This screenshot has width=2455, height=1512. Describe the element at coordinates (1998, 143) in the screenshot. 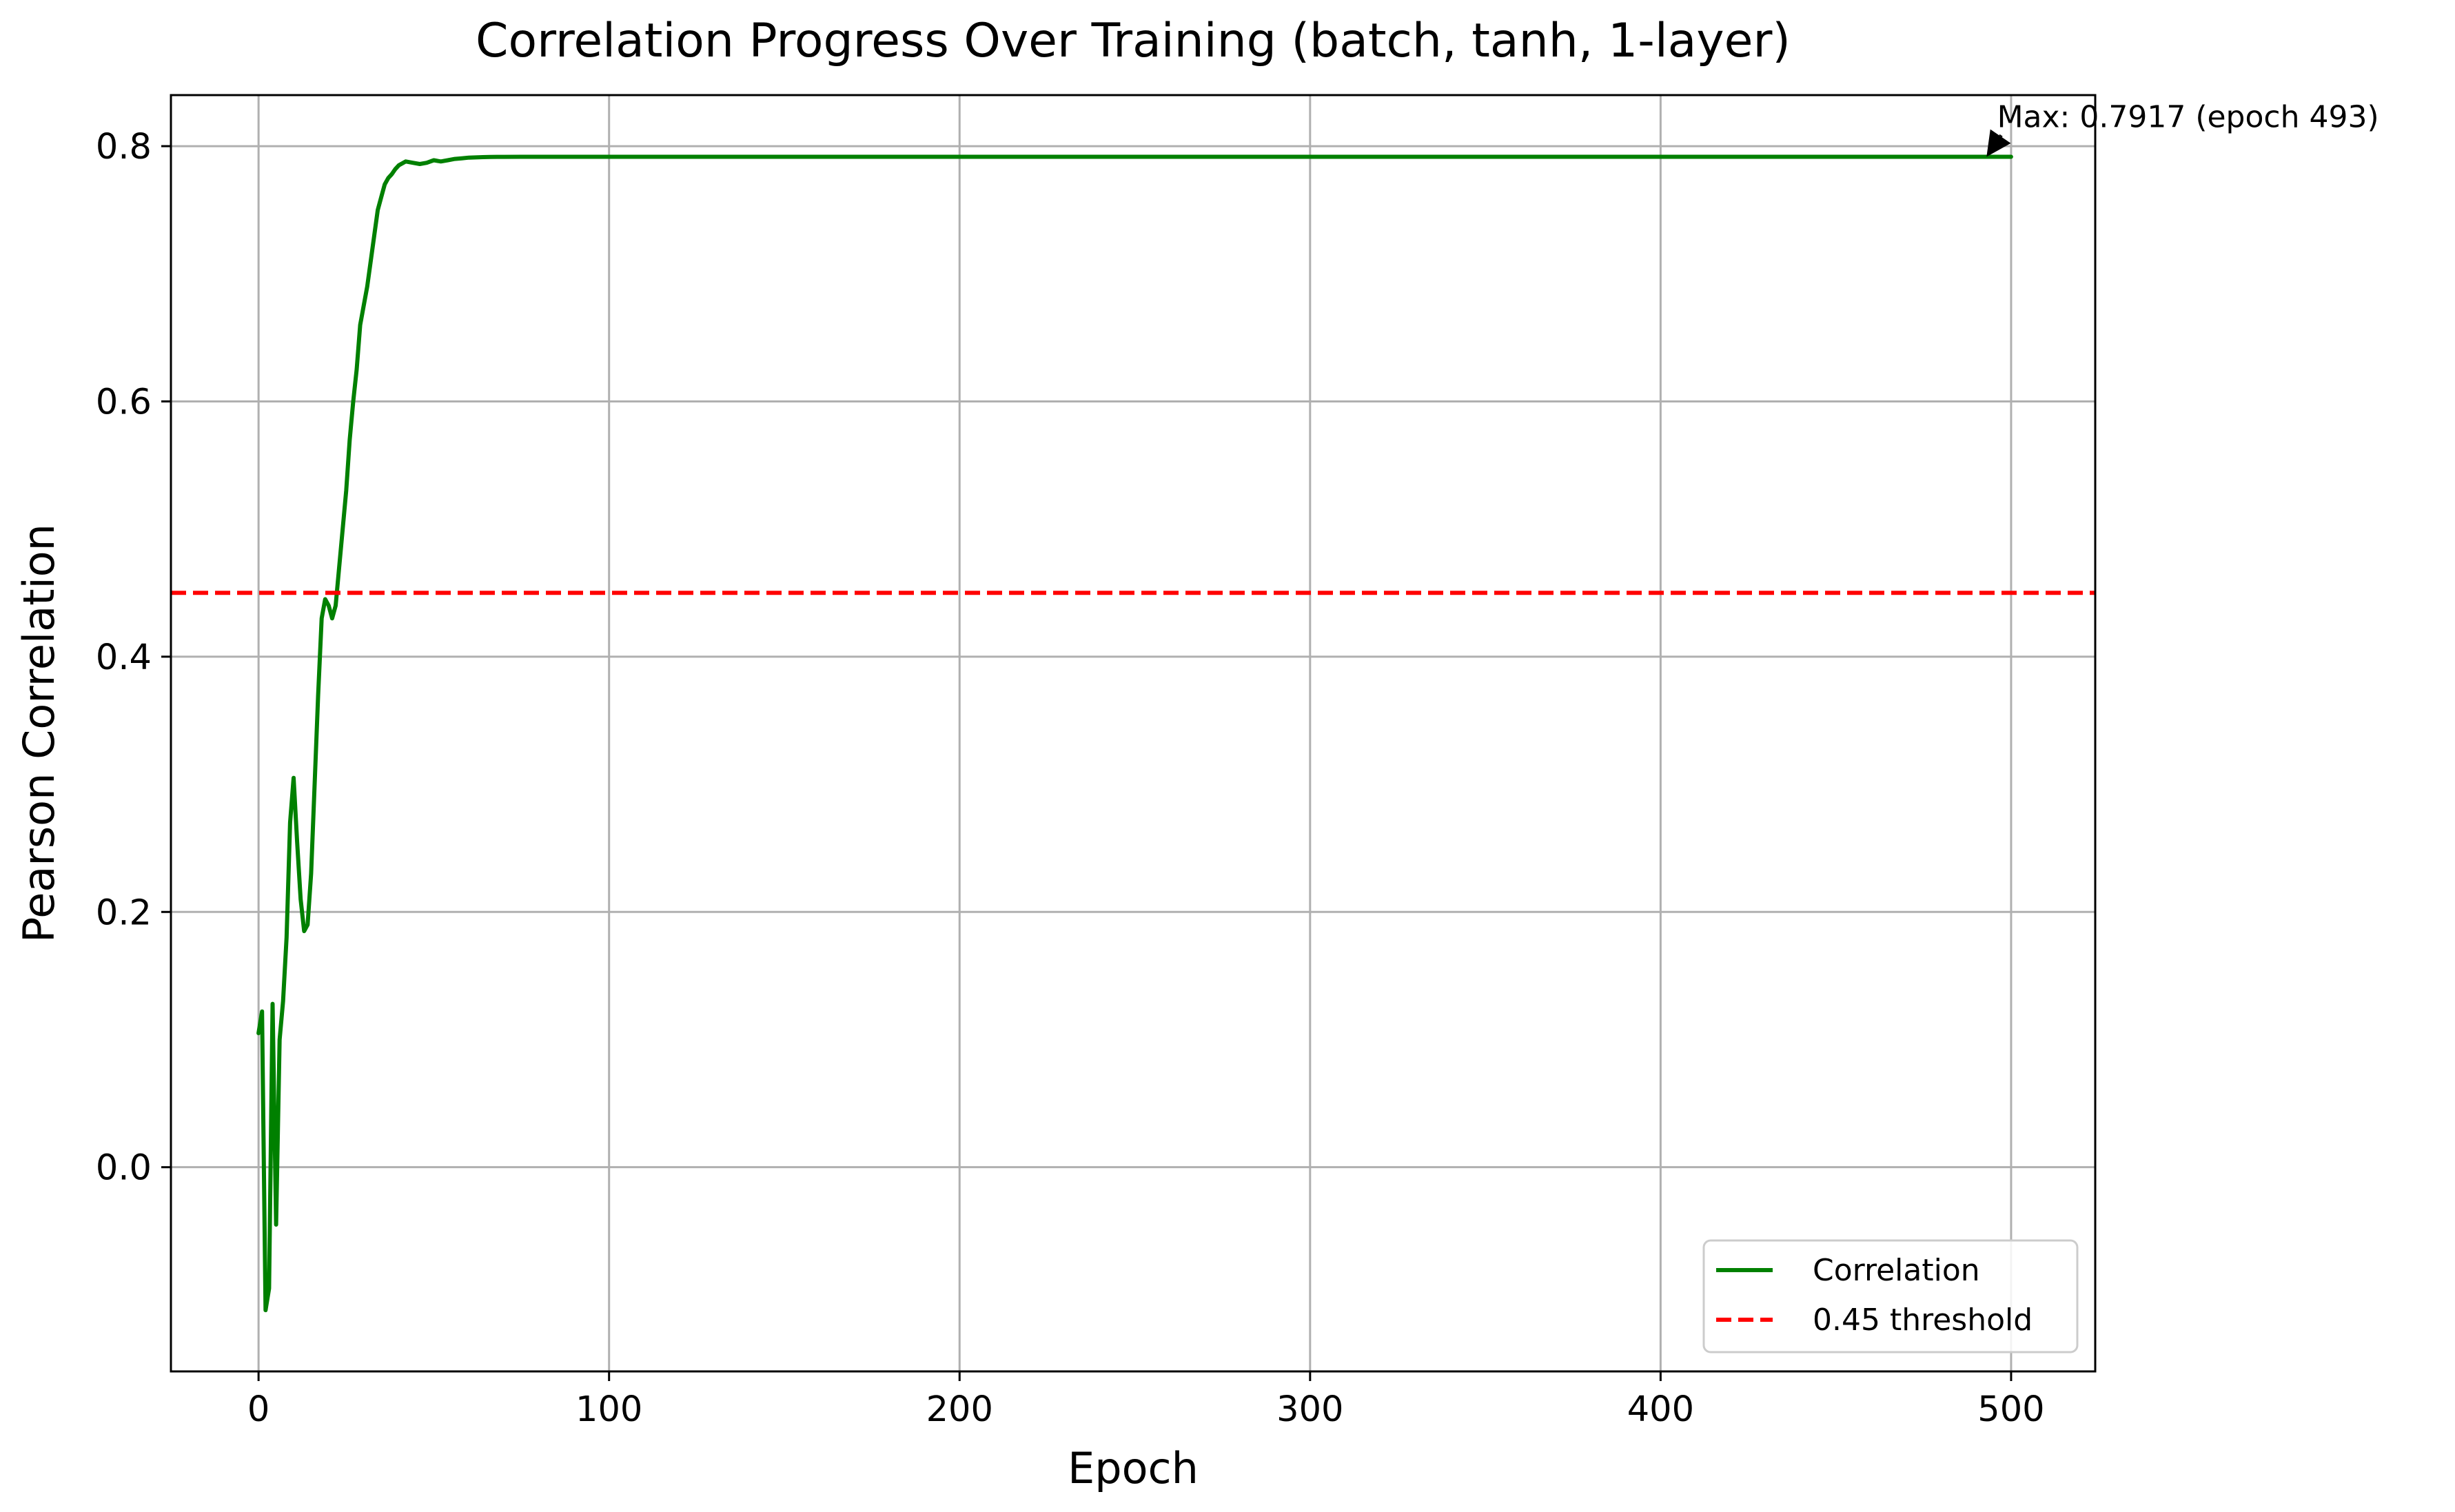

I see `annotation-arrow-head` at that location.